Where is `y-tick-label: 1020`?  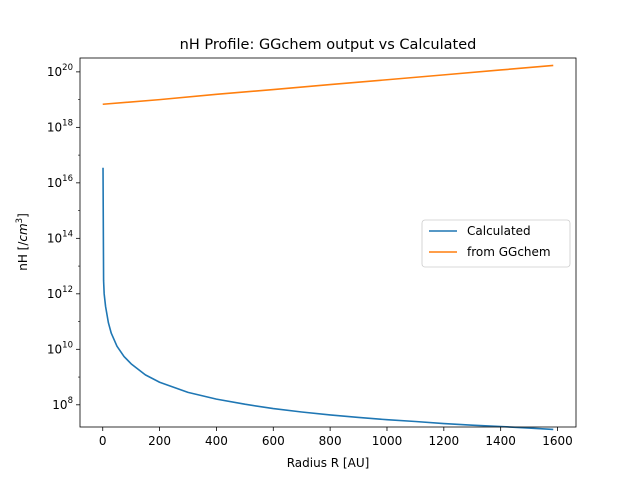 y-tick-label: 1020 is located at coordinates (60, 71).